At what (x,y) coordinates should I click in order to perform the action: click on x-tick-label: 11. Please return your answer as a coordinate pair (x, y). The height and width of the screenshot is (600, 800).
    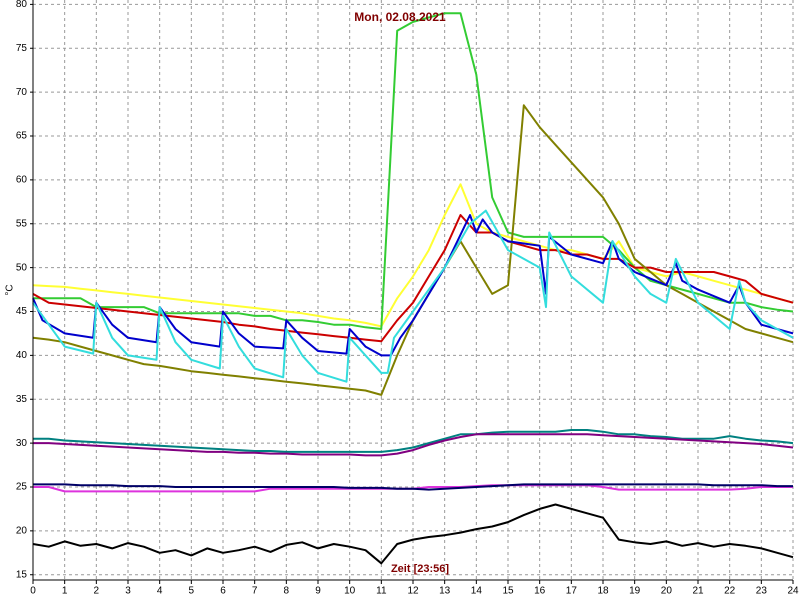
    Looking at the image, I should click on (381, 591).